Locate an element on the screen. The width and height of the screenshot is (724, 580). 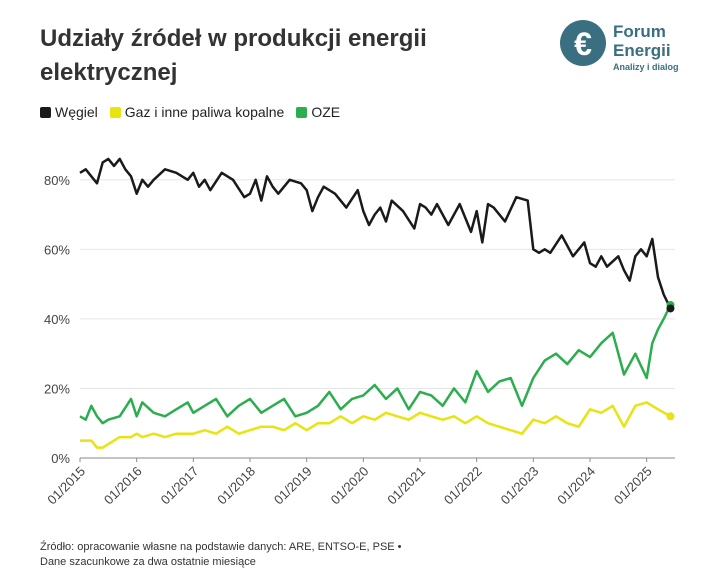
logo-name-line1: Forum is located at coordinates (639, 31).